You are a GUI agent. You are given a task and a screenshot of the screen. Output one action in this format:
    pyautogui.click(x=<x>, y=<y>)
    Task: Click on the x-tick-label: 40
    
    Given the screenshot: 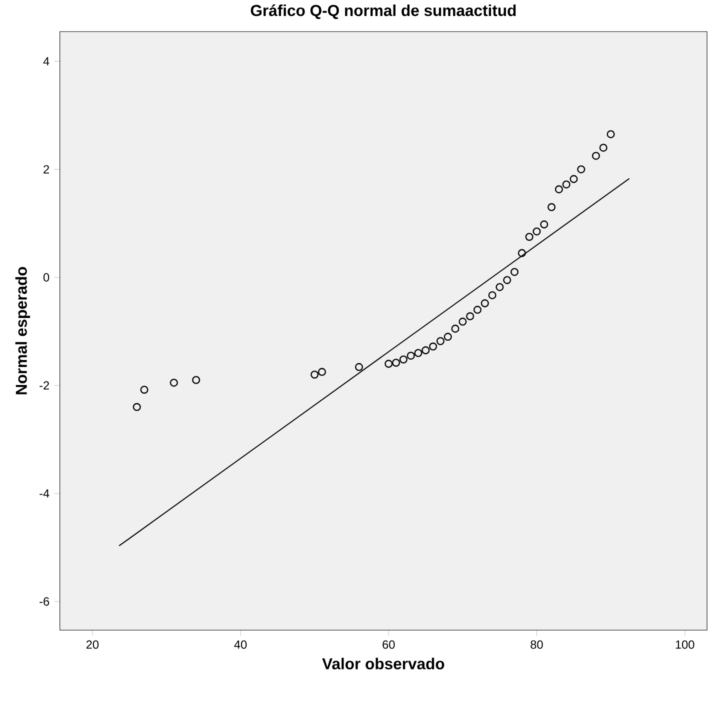 What is the action you would take?
    pyautogui.click(x=240, y=644)
    